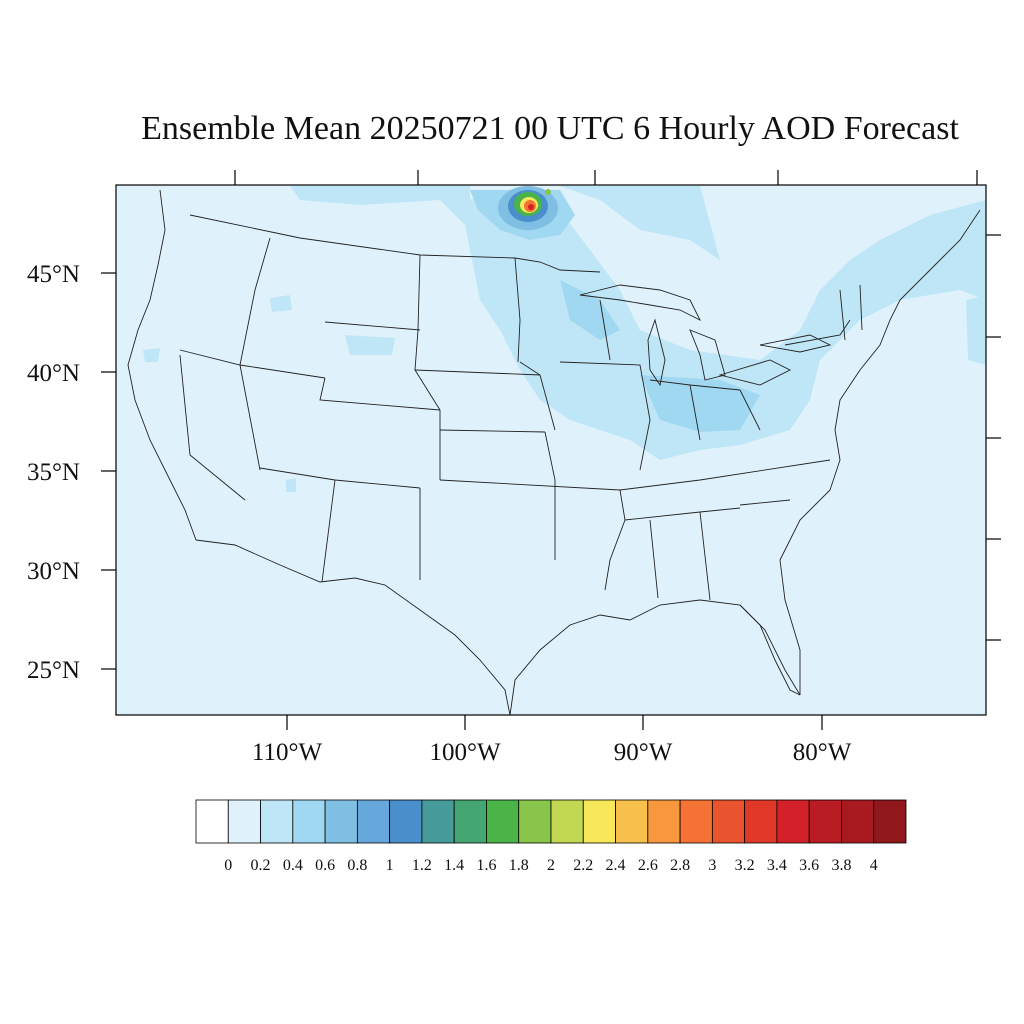  Describe the element at coordinates (422, 865) in the screenshot. I see `colorbar-label: 1.2` at that location.